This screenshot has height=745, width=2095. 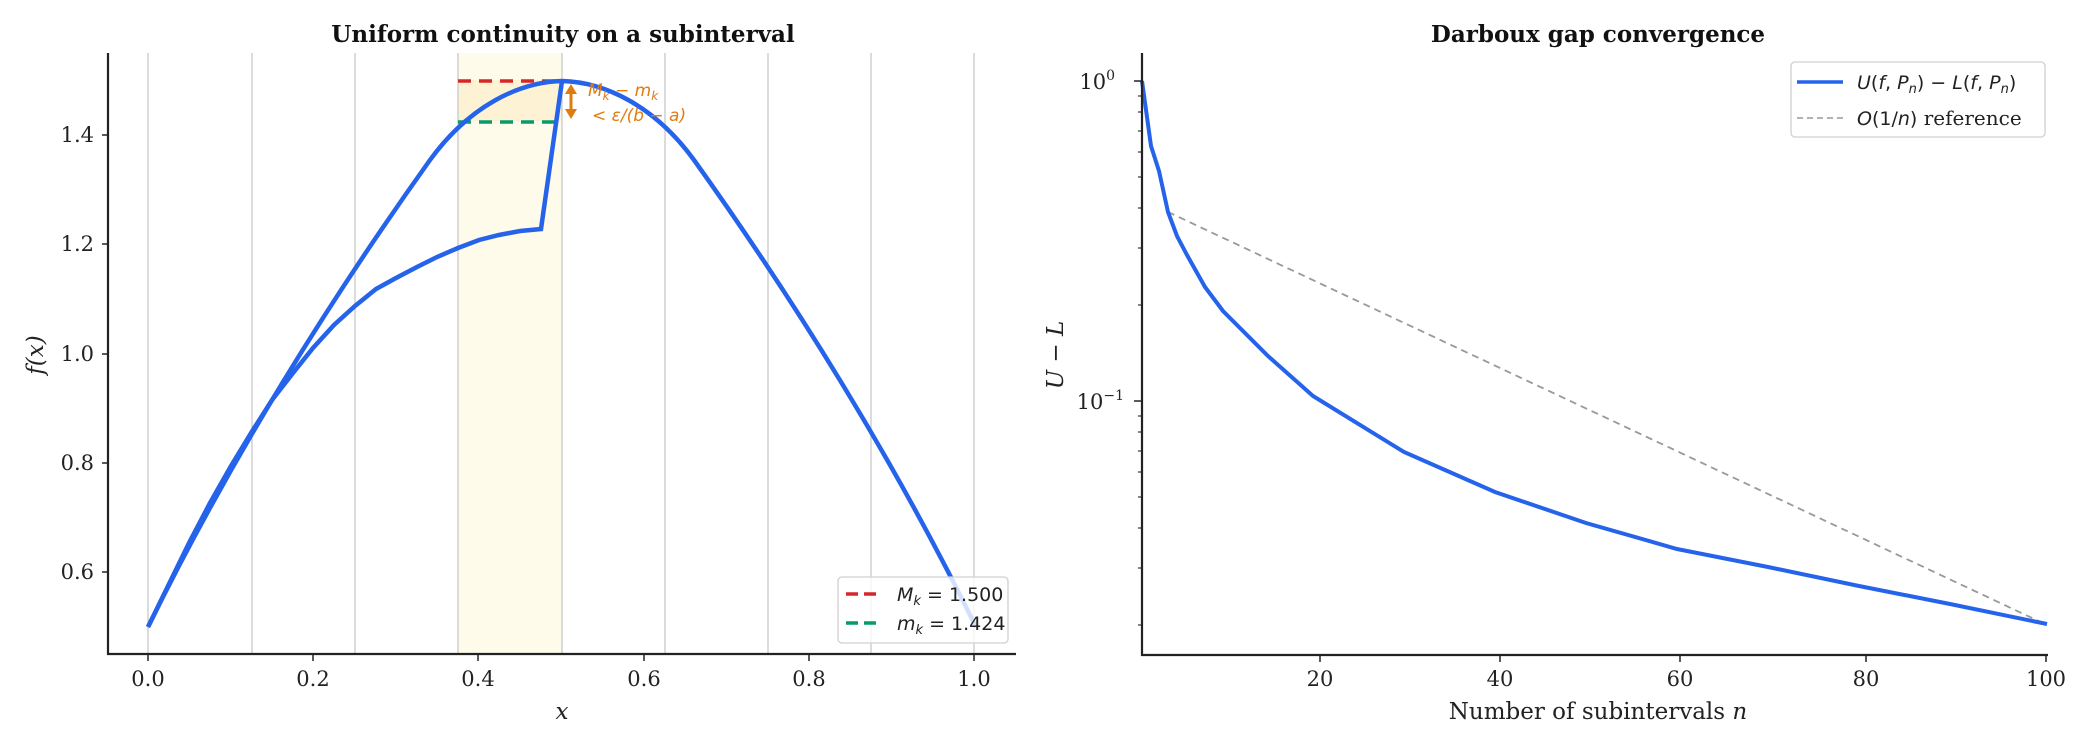 What do you see at coordinates (36, 355) in the screenshot?
I see `y-axis-label: f(x)` at bounding box center [36, 355].